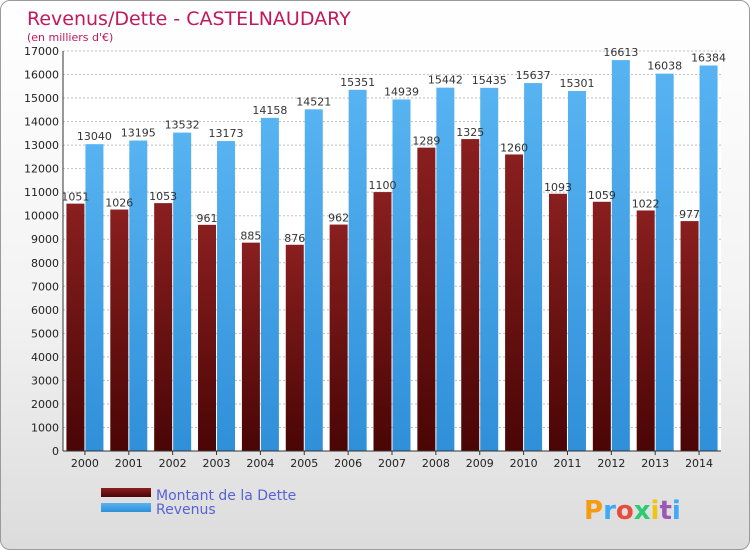 Image resolution: width=750 pixels, height=550 pixels. I want to click on data-label-revenus-2000: 13040, so click(94, 136).